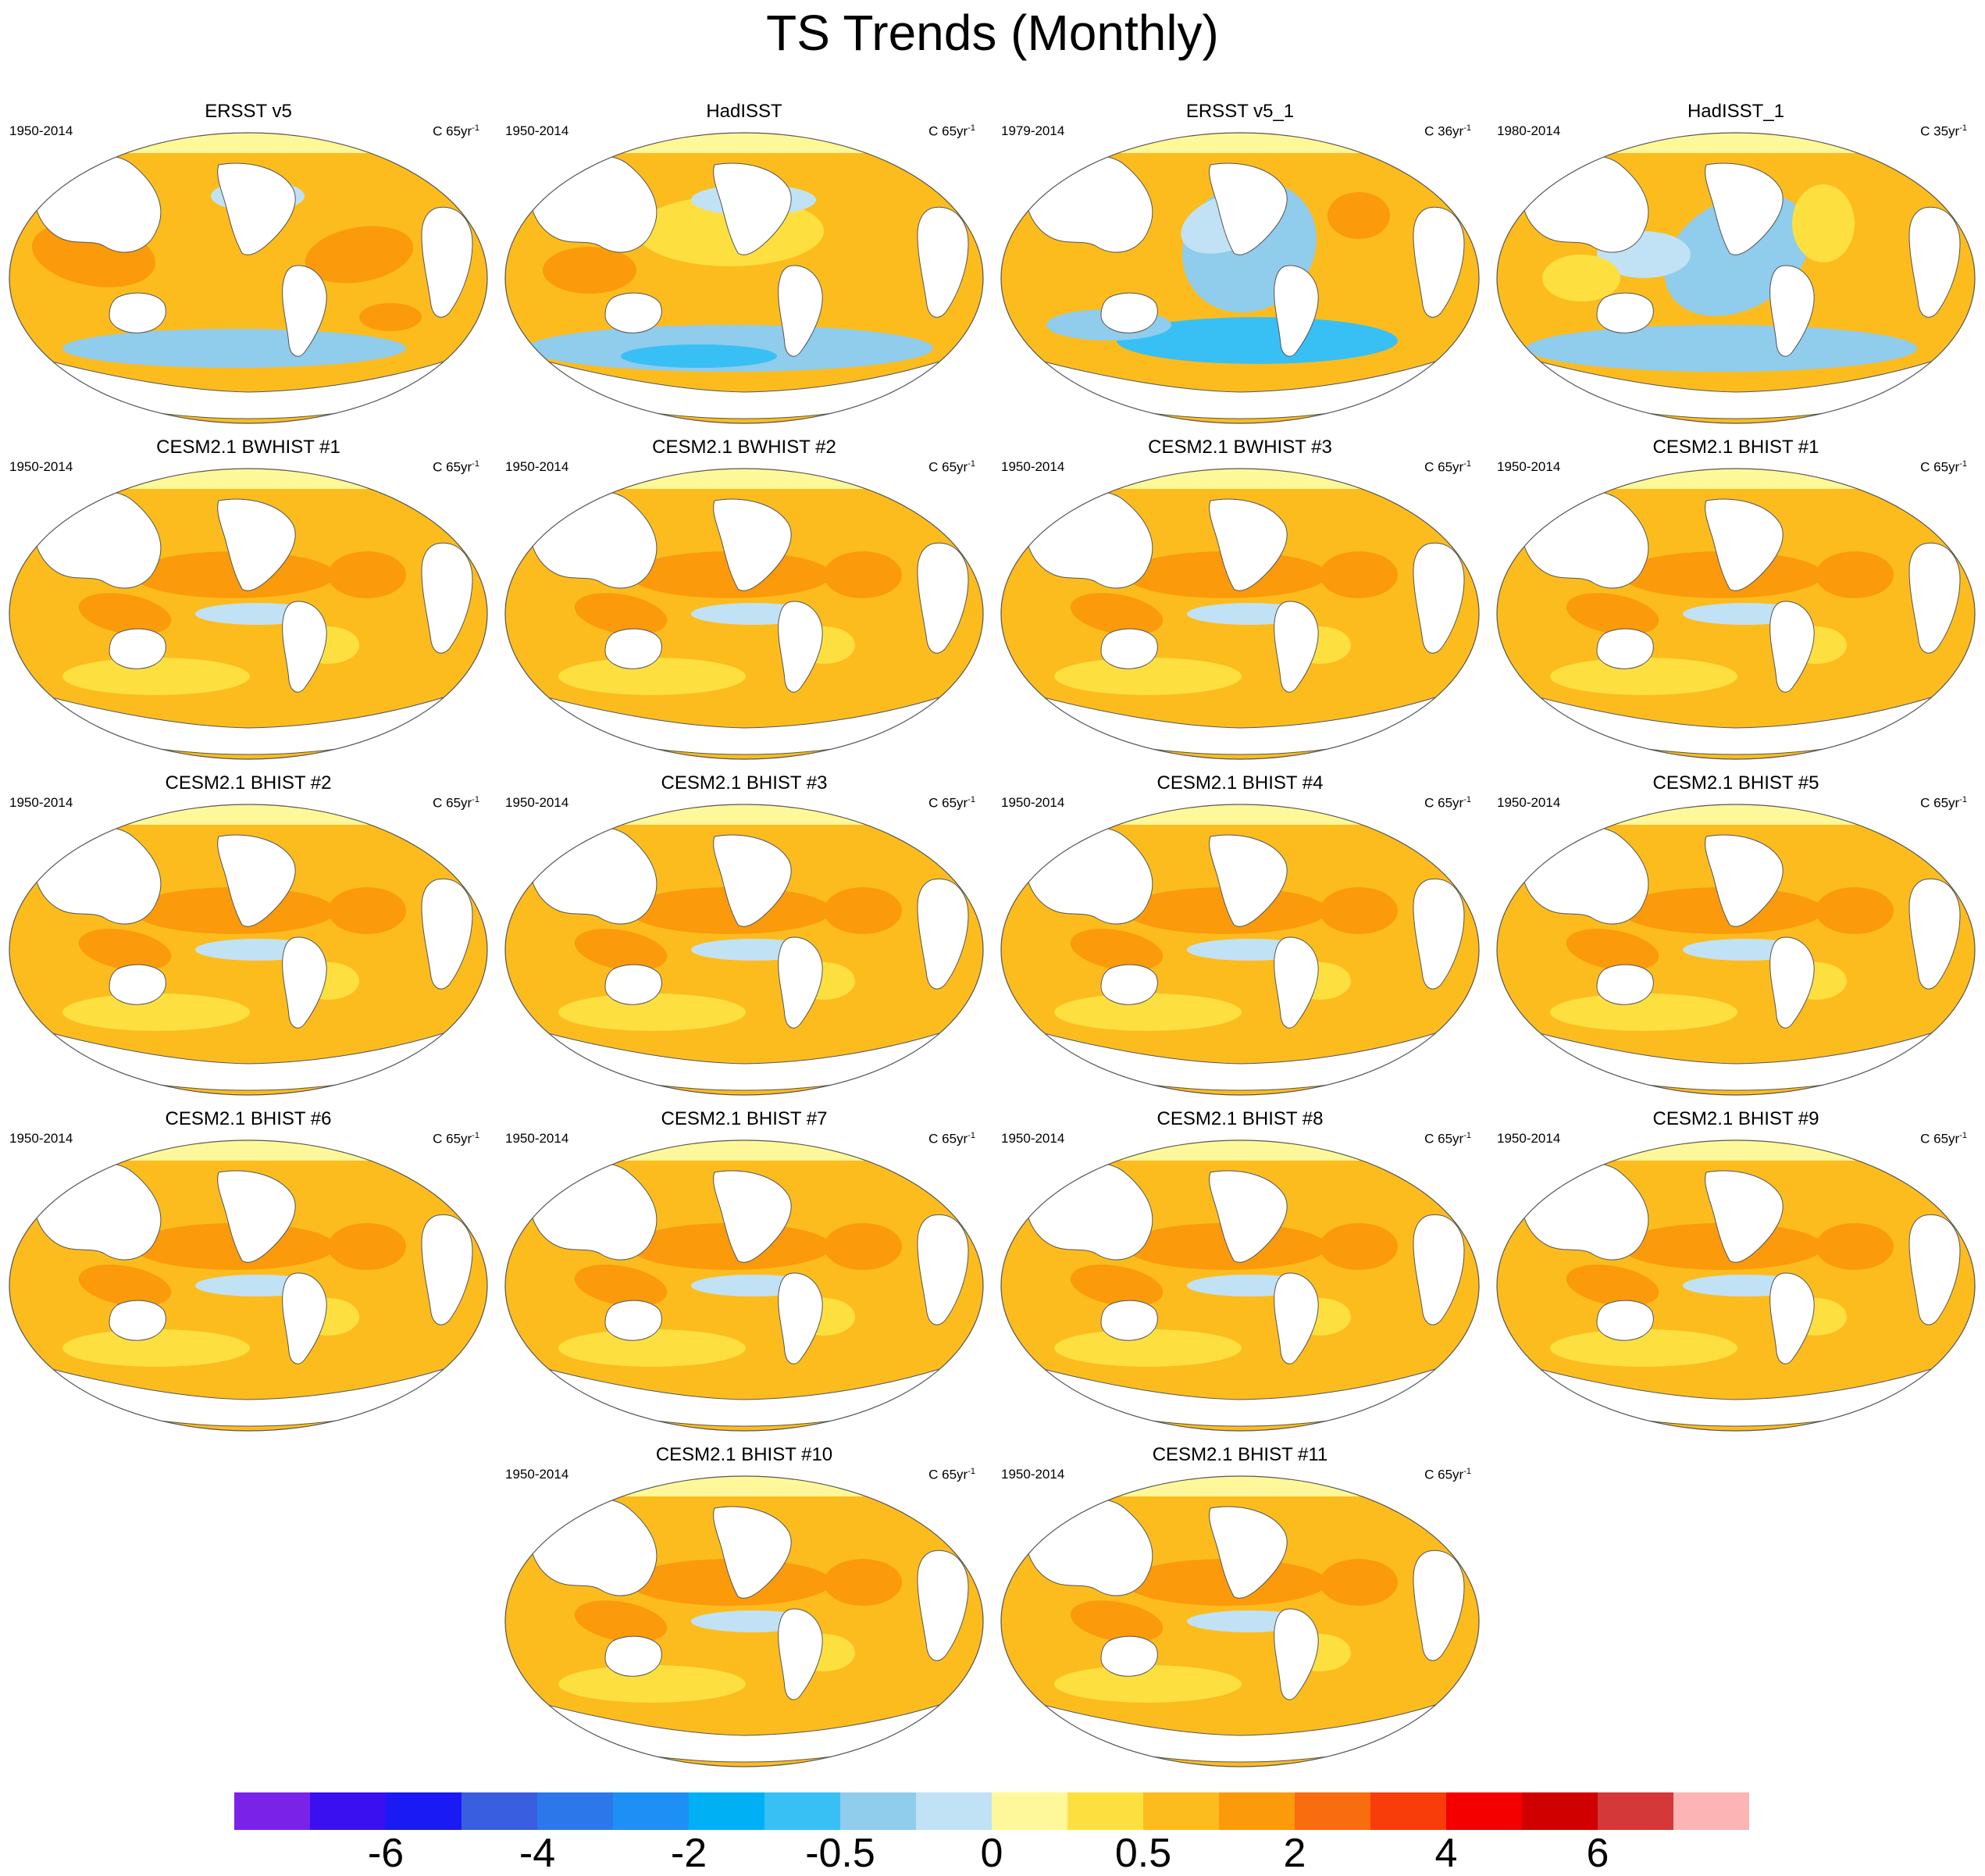  What do you see at coordinates (1943, 131) in the screenshot?
I see `panel-units: C 35yr-1` at bounding box center [1943, 131].